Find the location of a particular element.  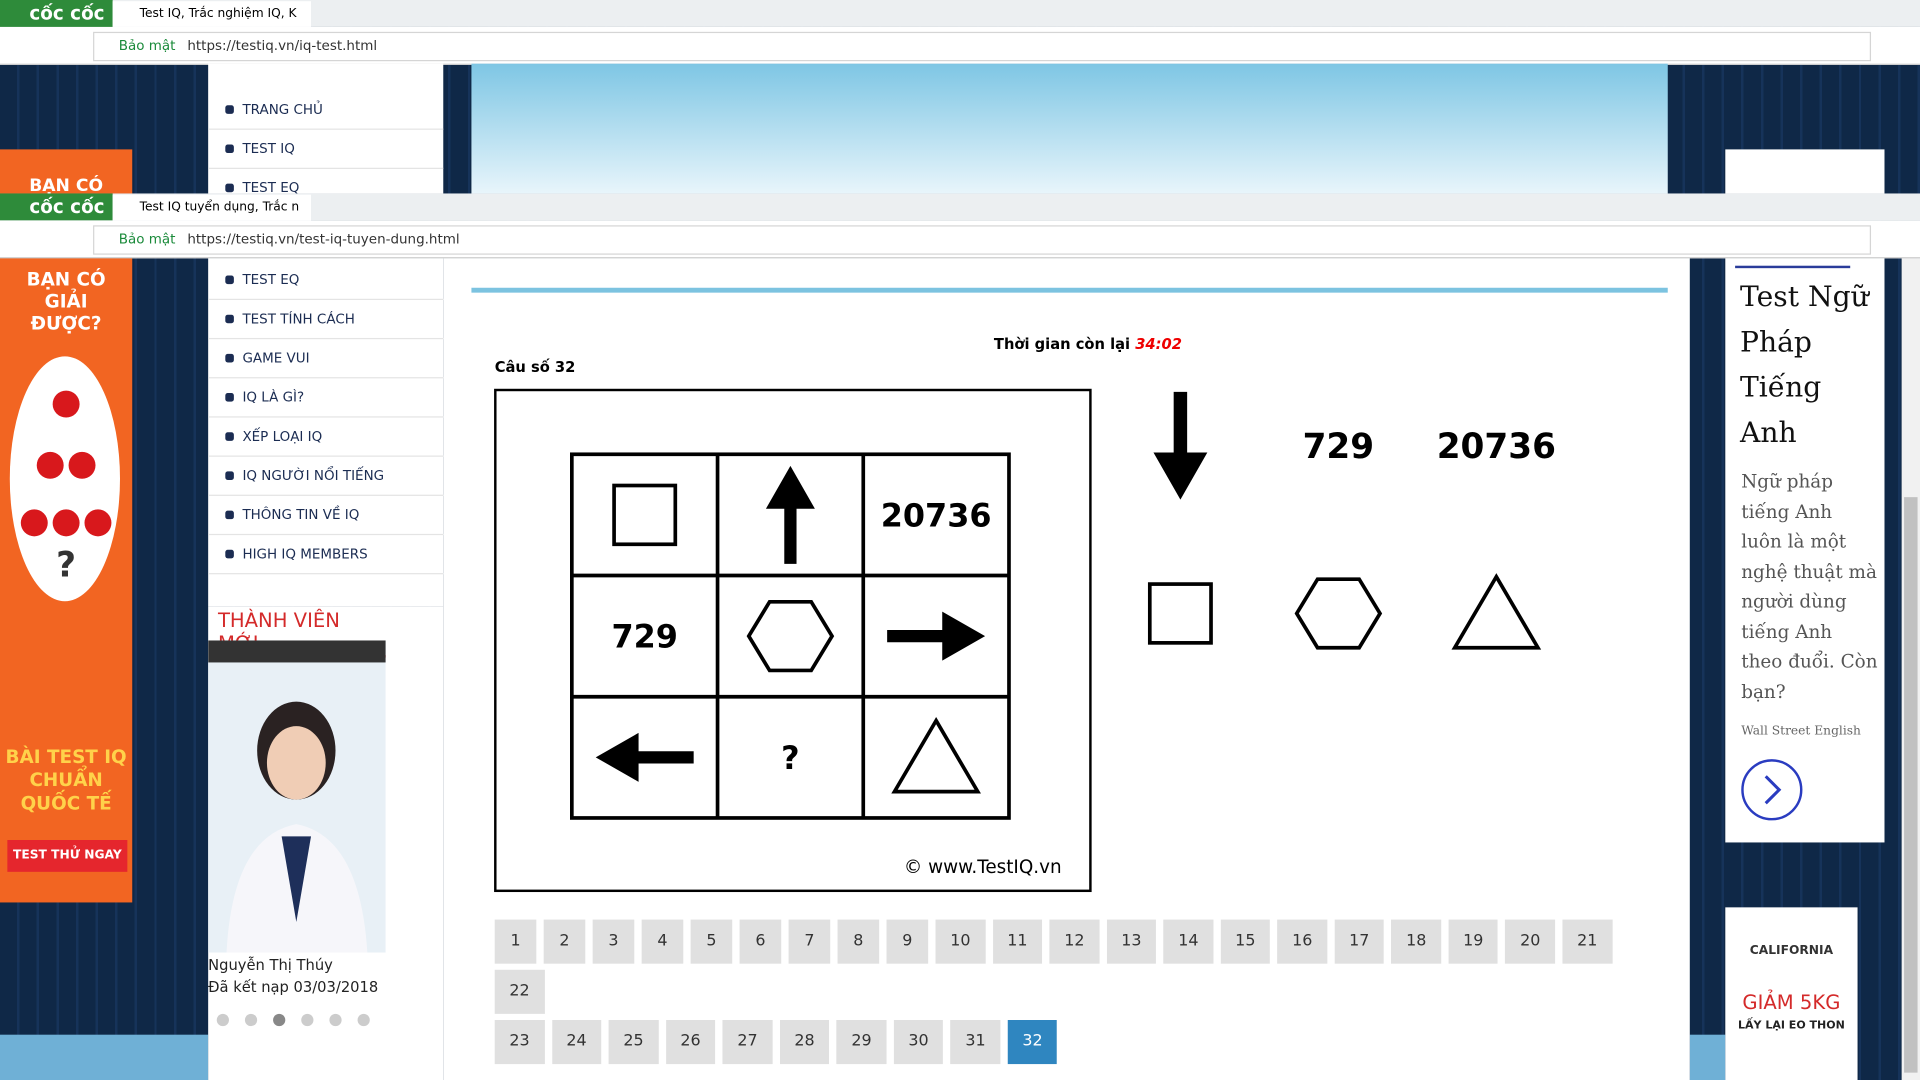

carousel-dots is located at coordinates (295, 1020).